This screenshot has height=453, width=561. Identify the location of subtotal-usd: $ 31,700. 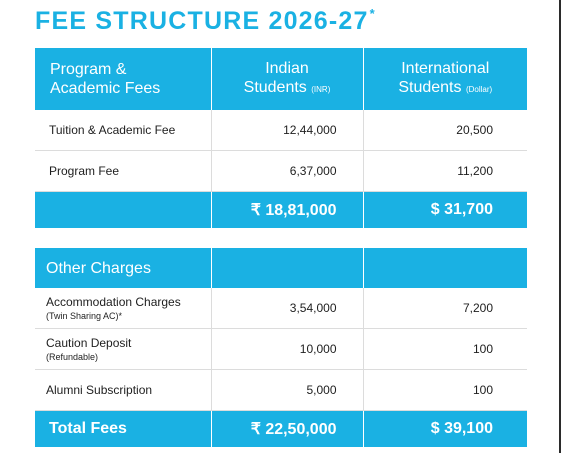
(444, 209).